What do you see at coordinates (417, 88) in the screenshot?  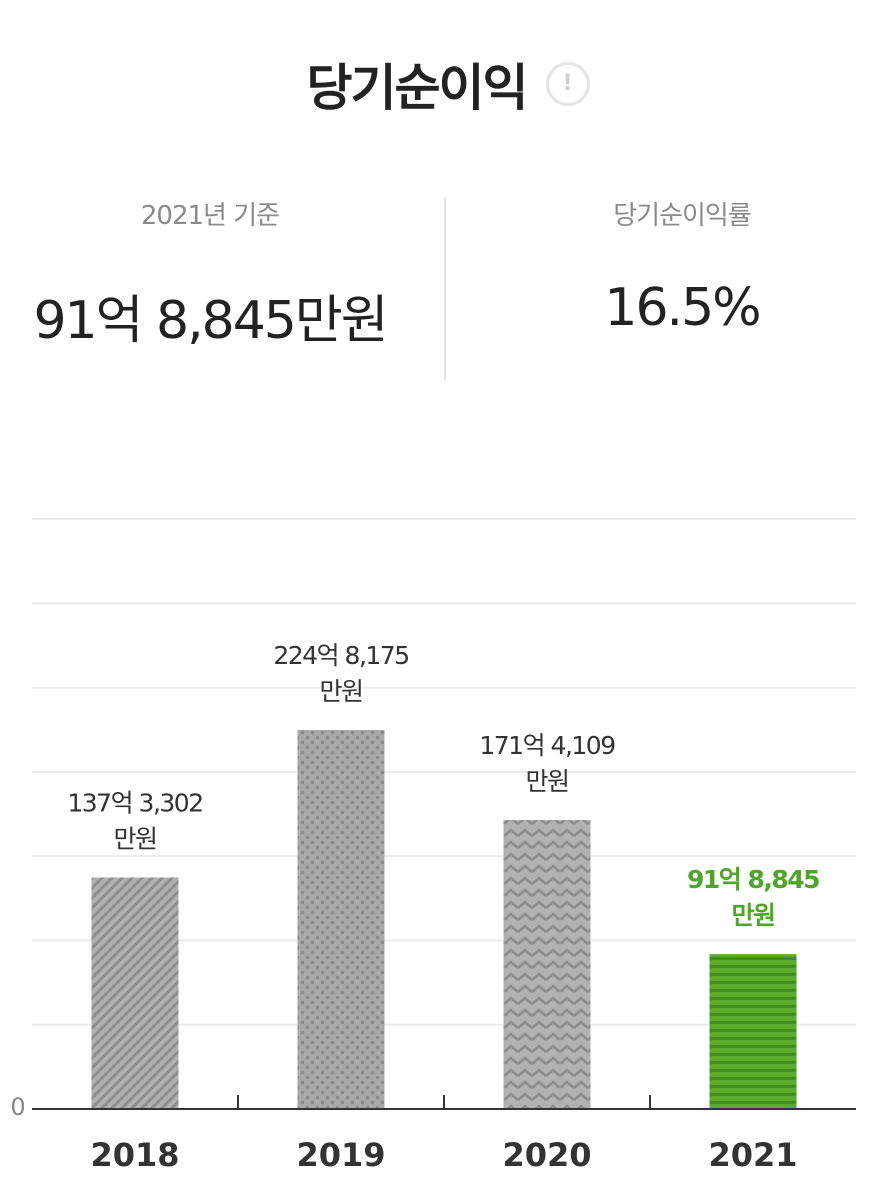 I see `page-title: 당기순이익` at bounding box center [417, 88].